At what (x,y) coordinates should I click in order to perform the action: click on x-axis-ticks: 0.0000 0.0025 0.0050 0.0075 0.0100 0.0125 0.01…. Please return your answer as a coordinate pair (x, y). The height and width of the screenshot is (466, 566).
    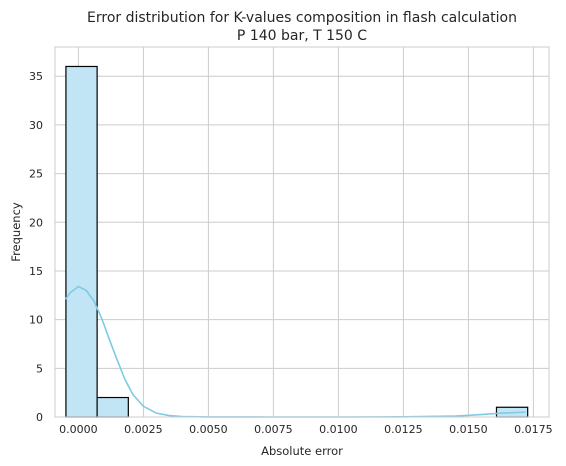
    Looking at the image, I should click on (306, 429).